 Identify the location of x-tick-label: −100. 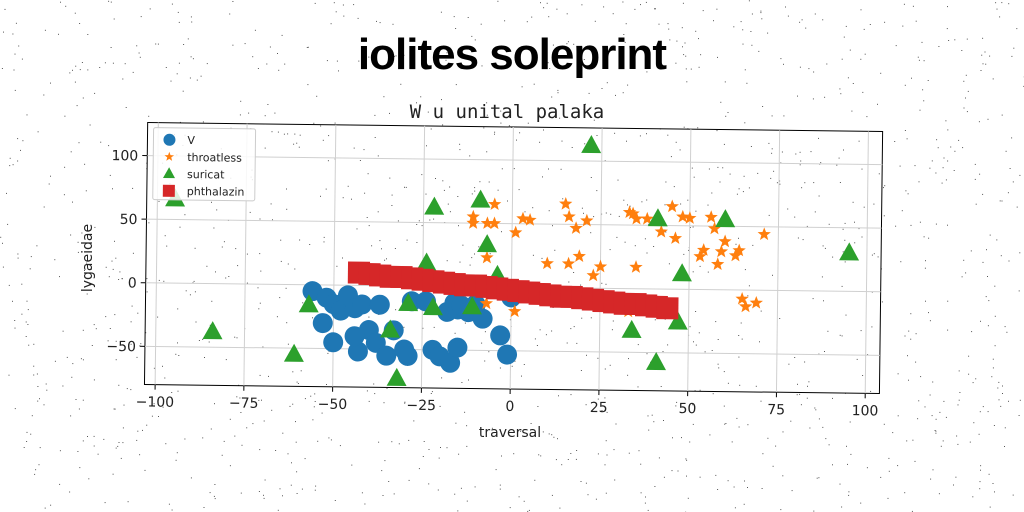
(155, 402).